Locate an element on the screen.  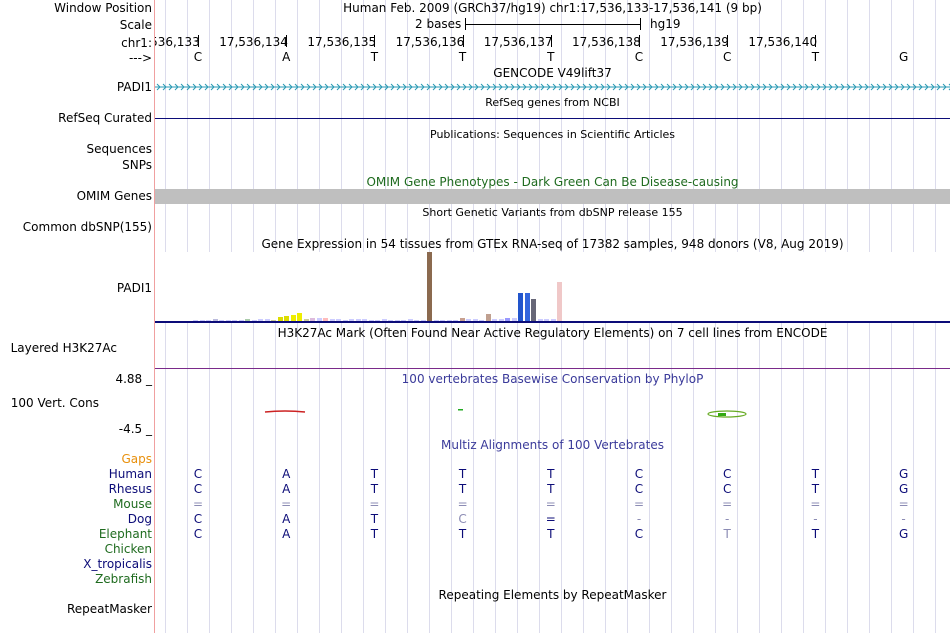
species-label-zebrafish: Zebrafish is located at coordinates (123, 579).